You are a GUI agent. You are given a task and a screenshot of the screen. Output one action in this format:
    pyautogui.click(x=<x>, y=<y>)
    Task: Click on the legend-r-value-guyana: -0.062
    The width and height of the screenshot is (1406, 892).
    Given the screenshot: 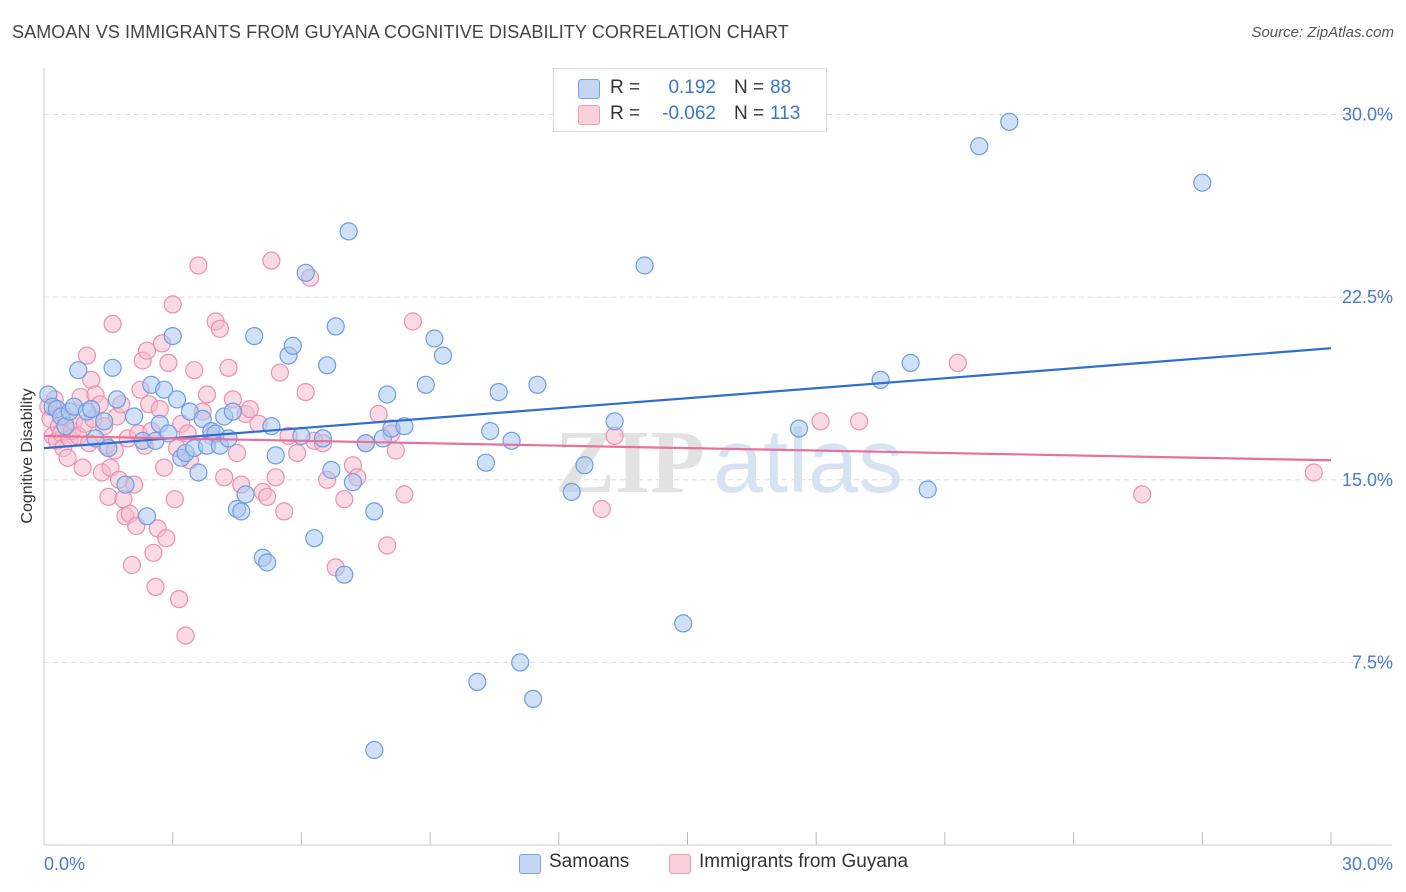 What is the action you would take?
    pyautogui.click(x=689, y=113)
    